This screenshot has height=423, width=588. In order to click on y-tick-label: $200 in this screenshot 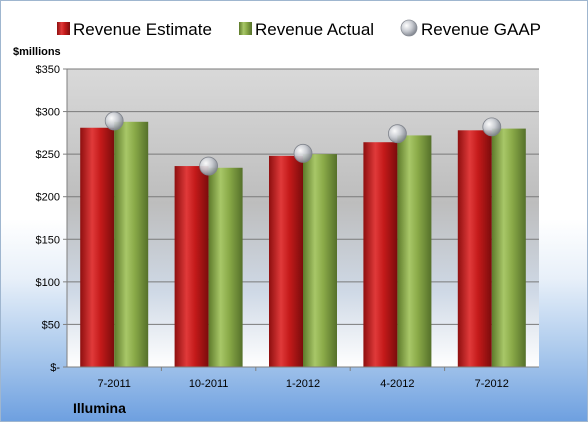, I will do `click(48, 198)`.